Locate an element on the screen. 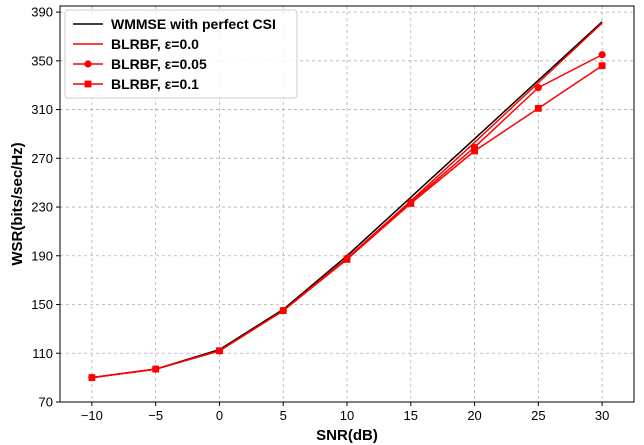 The width and height of the screenshot is (644, 445). legend-box is located at coordinates (181, 54).